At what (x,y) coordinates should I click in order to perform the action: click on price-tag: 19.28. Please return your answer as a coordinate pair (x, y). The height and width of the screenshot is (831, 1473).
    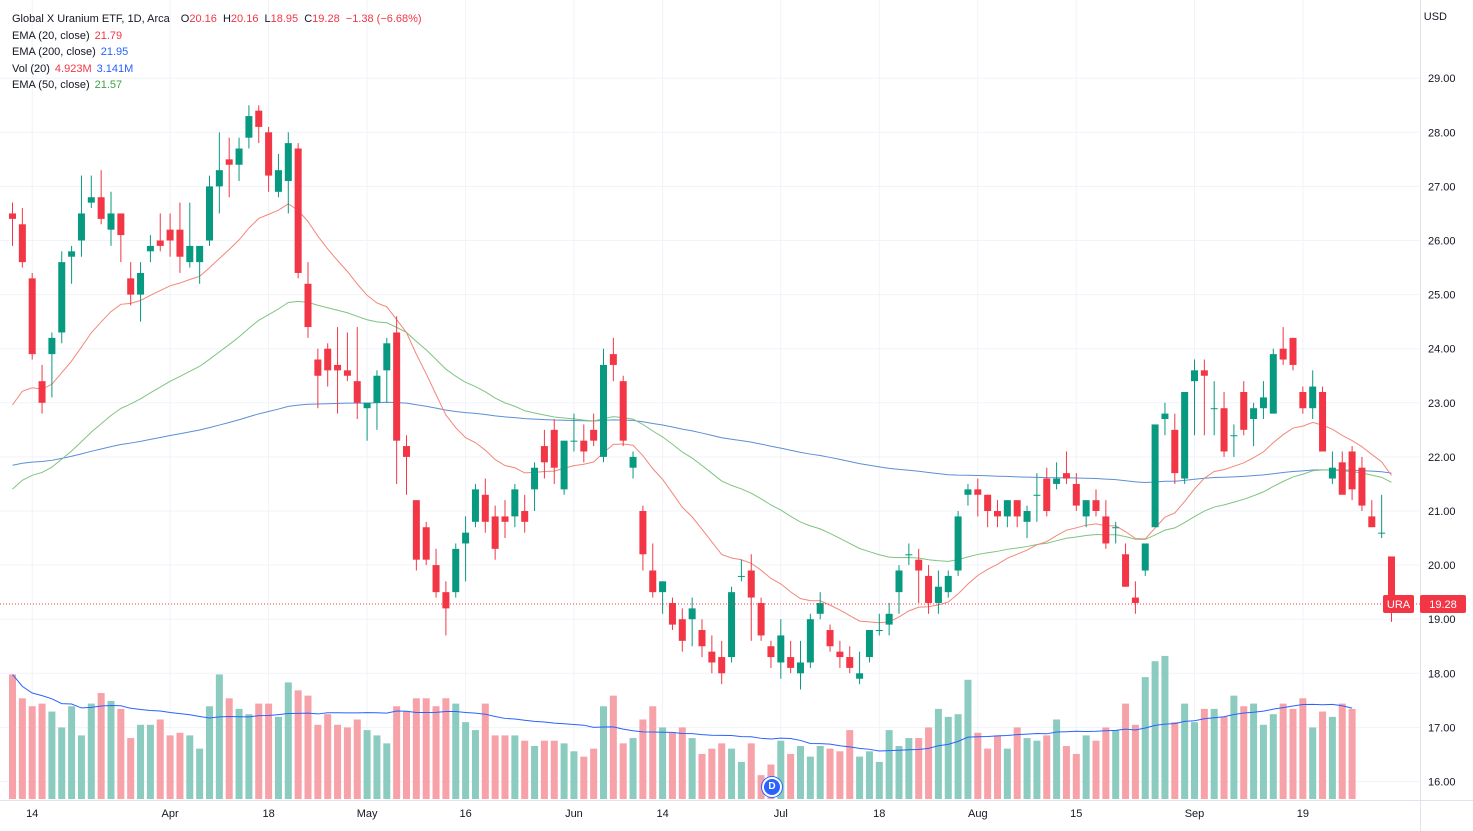
    Looking at the image, I should click on (1443, 605).